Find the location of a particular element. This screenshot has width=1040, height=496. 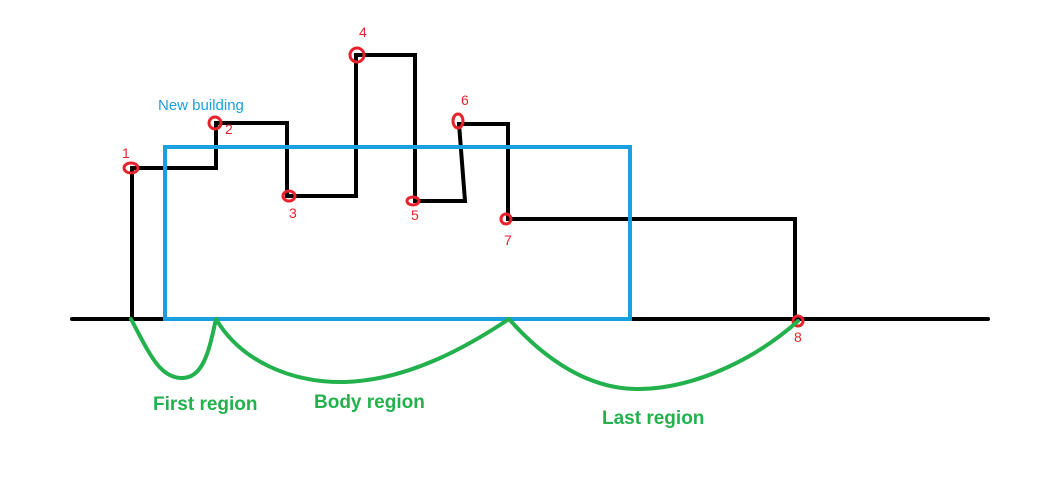

last-region-label: Last region is located at coordinates (653, 418).